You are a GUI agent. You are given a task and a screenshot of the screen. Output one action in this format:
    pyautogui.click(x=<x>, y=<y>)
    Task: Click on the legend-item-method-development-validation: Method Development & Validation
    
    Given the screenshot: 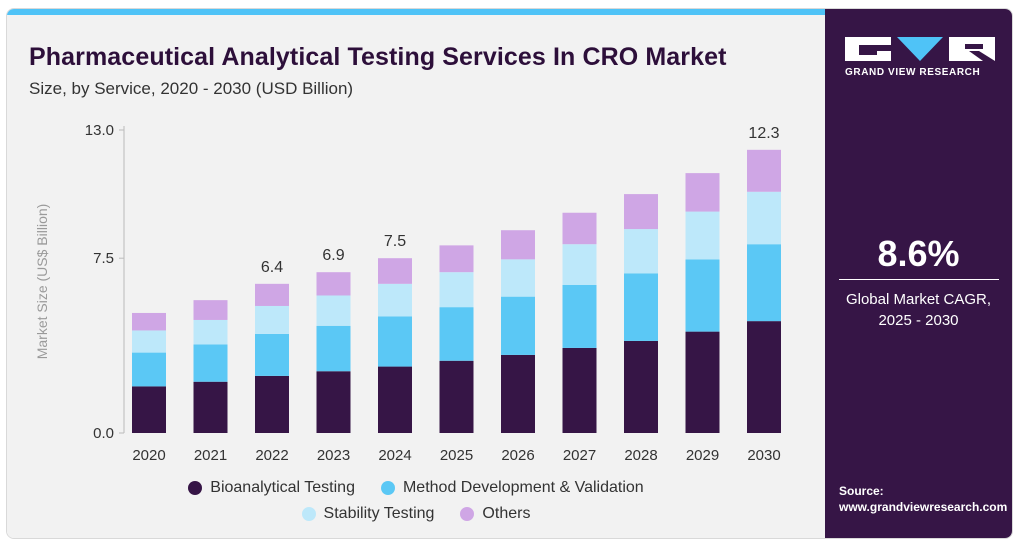 What is the action you would take?
    pyautogui.click(x=512, y=488)
    